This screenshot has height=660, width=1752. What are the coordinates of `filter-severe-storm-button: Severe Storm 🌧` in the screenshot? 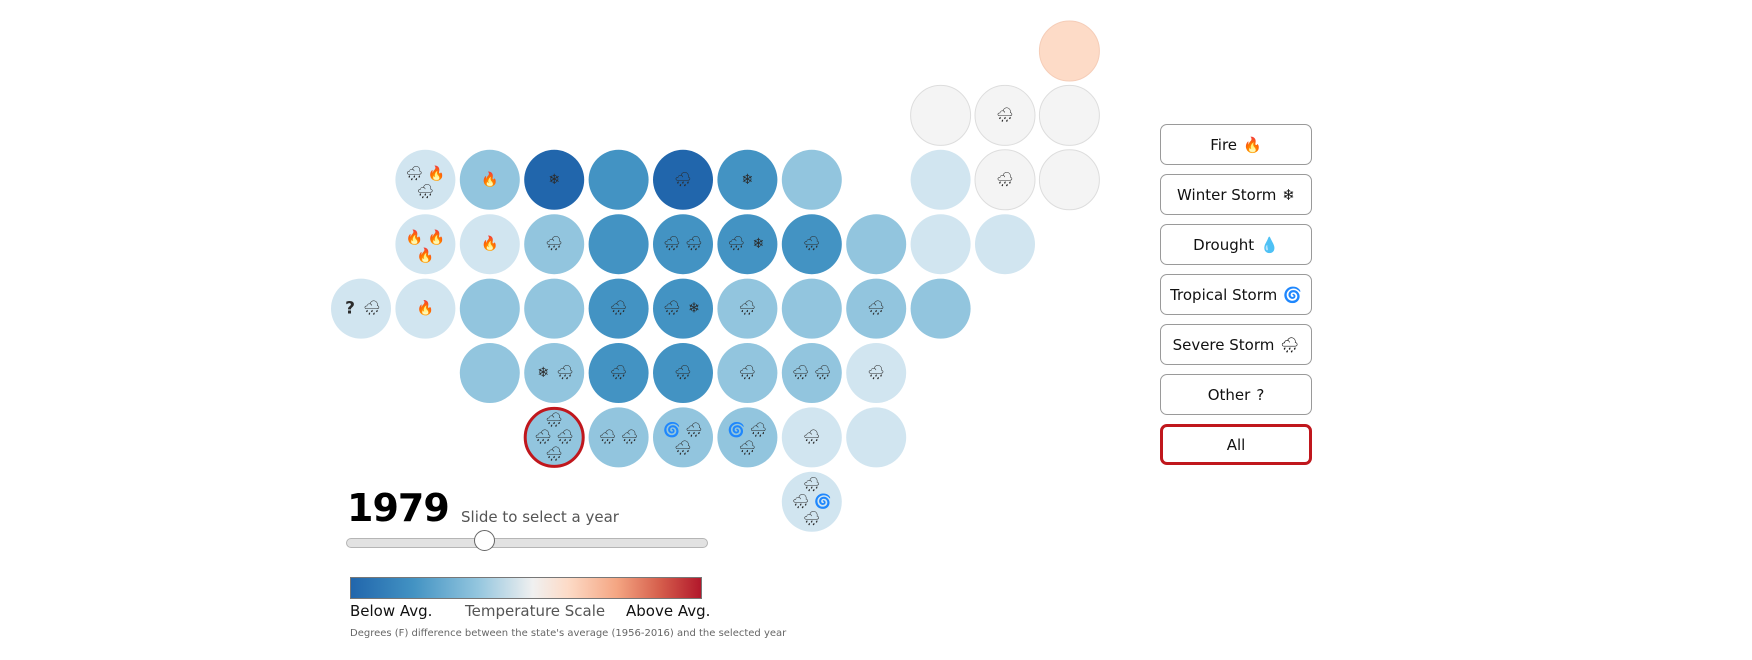 It's located at (1236, 344).